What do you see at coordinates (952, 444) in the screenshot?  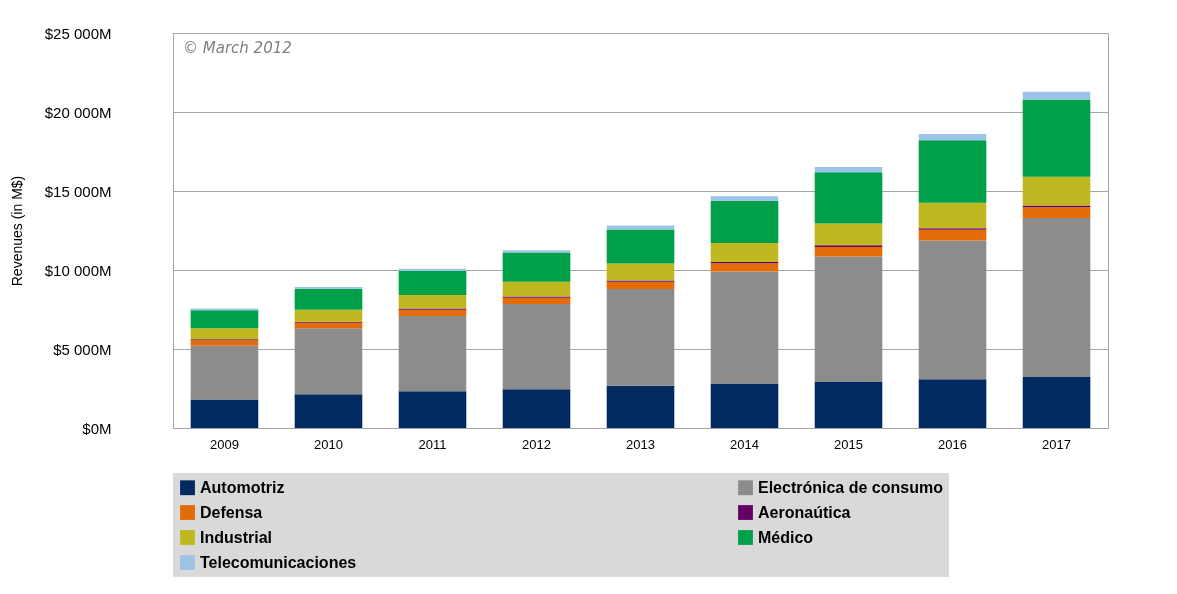 I see `x-tick-label: 2016` at bounding box center [952, 444].